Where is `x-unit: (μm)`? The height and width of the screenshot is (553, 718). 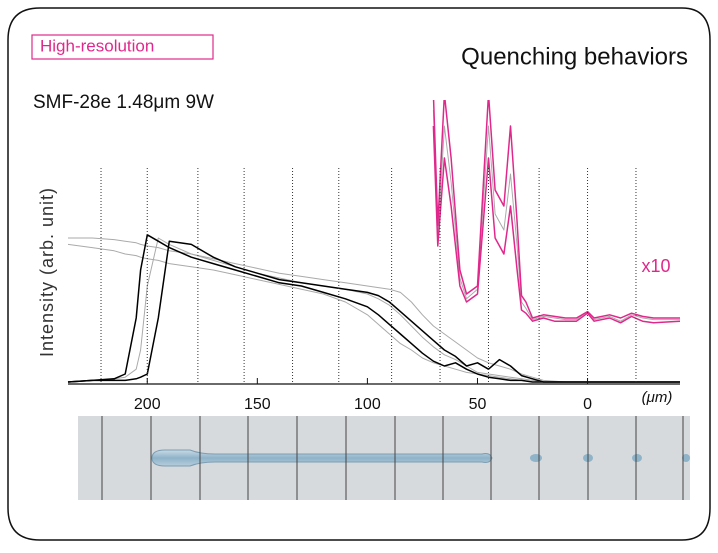
x-unit: (μm) is located at coordinates (657, 397).